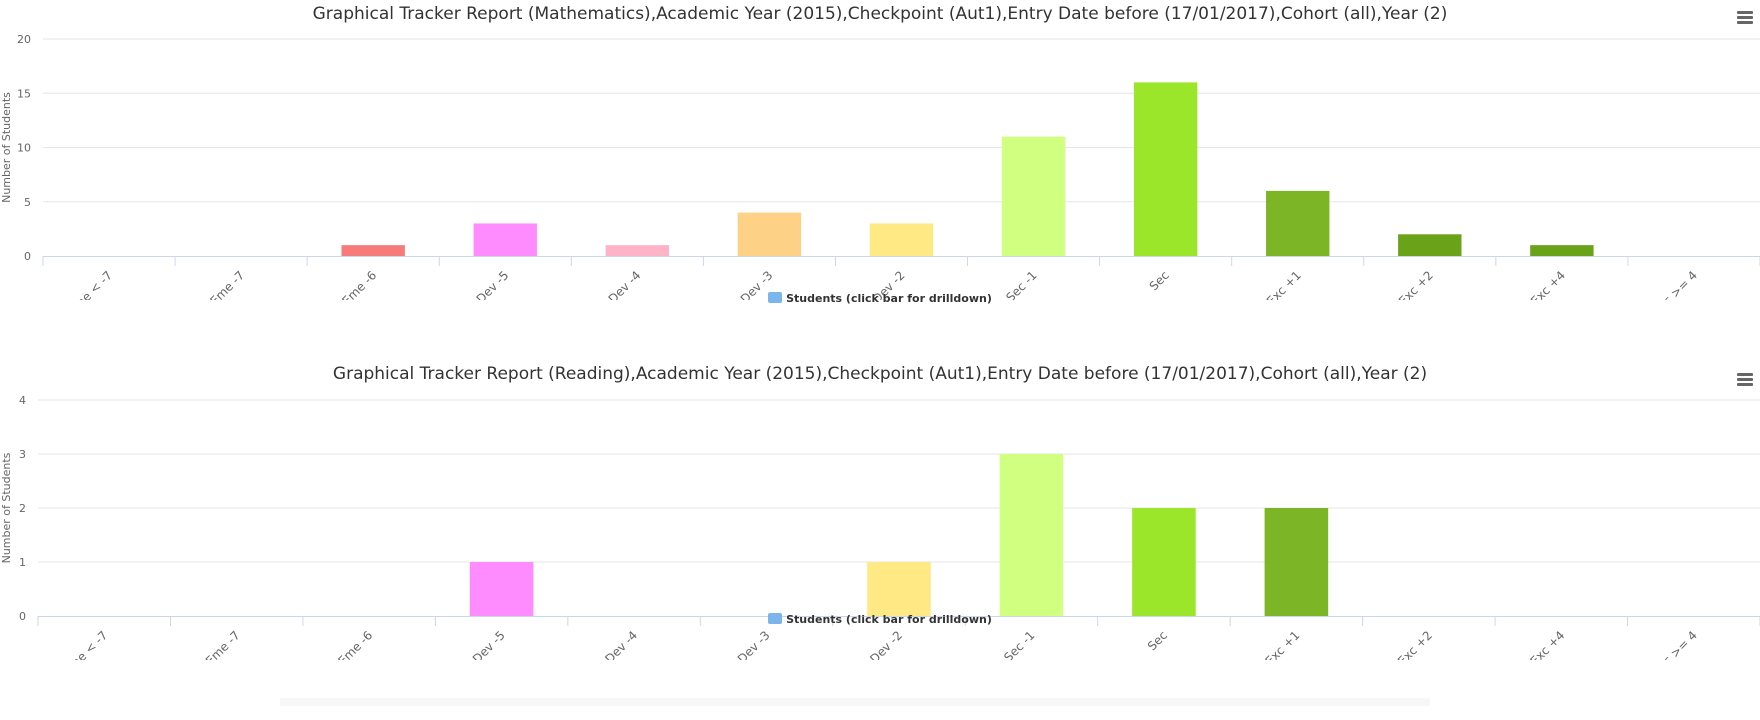 This screenshot has height=720, width=1760. What do you see at coordinates (22, 400) in the screenshot?
I see `y-tick-label: 4` at bounding box center [22, 400].